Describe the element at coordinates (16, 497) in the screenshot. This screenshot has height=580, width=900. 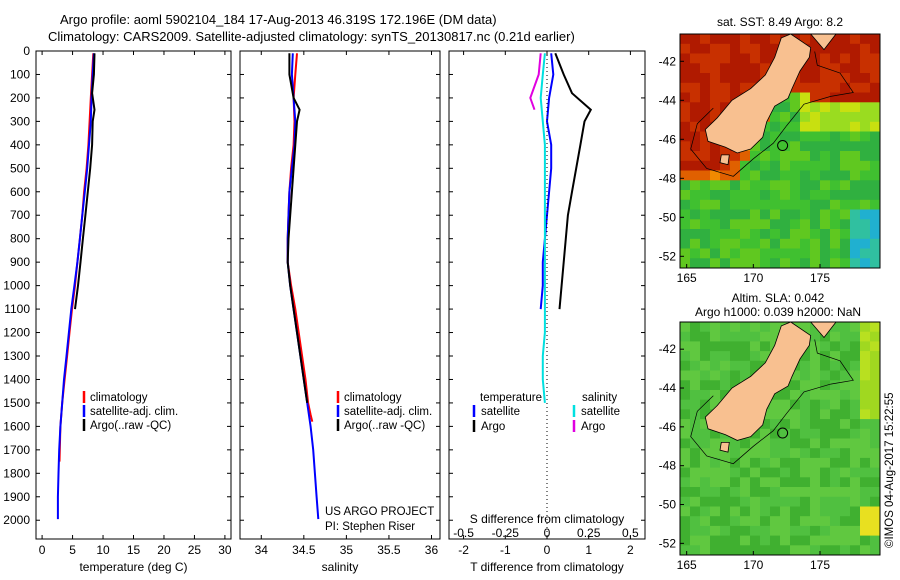
I see `depth-tick-label: 1900` at that location.